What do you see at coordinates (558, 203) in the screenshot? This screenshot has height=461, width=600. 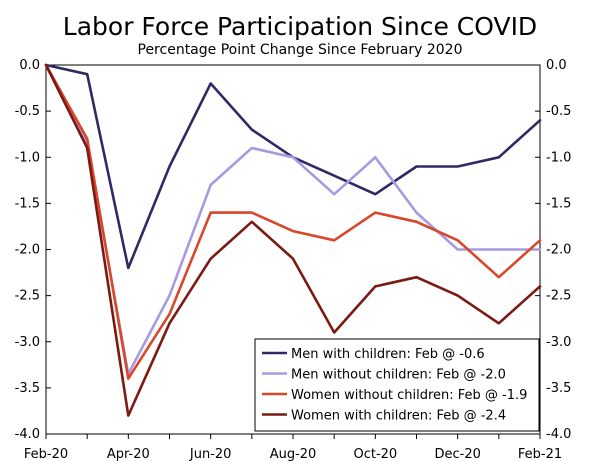 I see `y-tick-label-right: -1.5` at bounding box center [558, 203].